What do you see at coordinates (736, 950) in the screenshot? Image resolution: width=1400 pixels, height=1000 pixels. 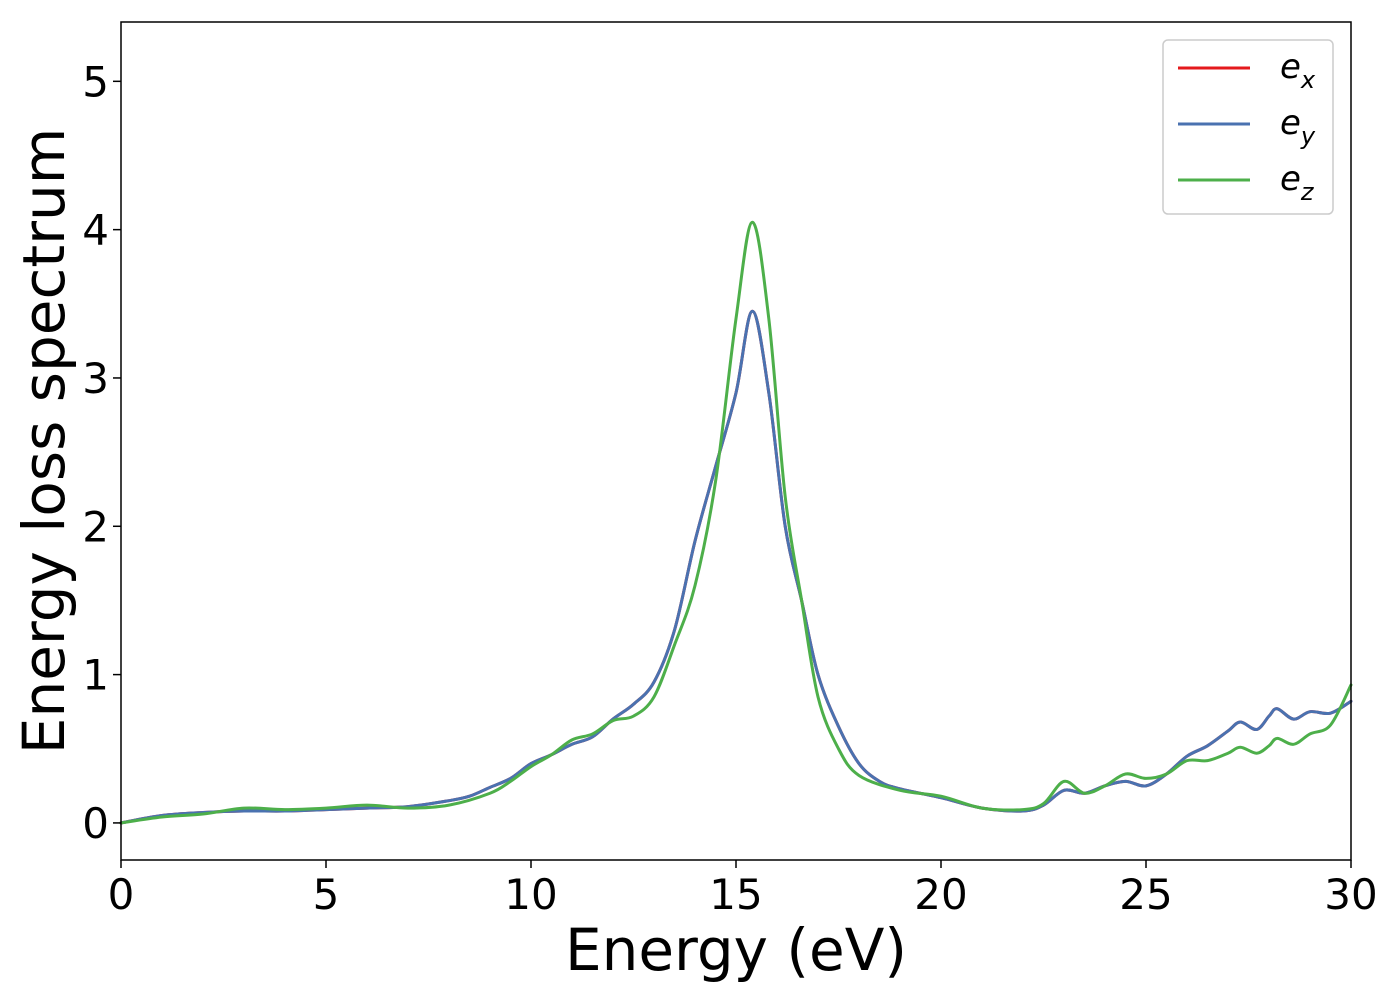 I see `x-axis-title: Energy (eV)` at bounding box center [736, 950].